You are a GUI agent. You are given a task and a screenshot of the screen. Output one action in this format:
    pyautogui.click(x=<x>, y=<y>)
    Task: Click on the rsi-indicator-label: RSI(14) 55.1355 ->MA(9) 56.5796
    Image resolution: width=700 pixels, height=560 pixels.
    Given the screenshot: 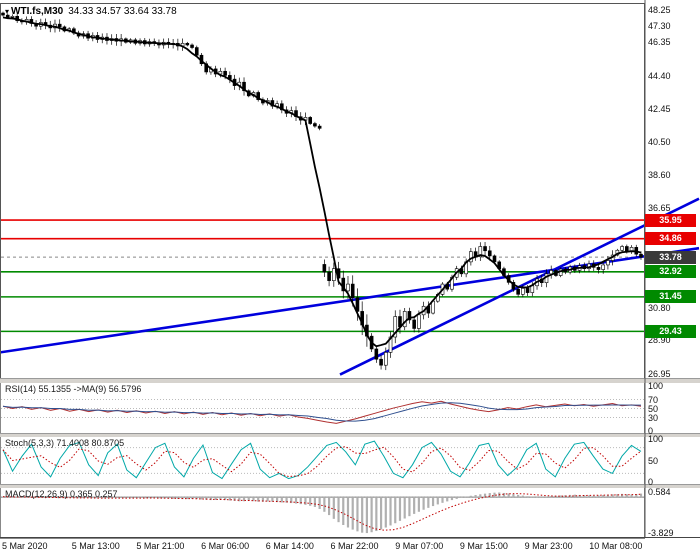 What is the action you would take?
    pyautogui.click(x=73, y=389)
    